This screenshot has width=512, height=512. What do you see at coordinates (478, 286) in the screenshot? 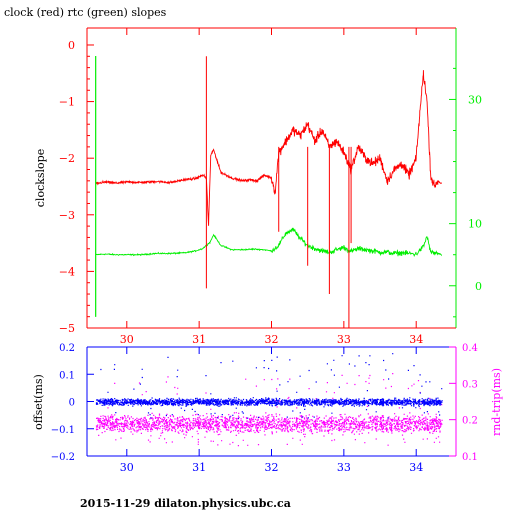
I see `right-tick-label: 0` at bounding box center [478, 286].